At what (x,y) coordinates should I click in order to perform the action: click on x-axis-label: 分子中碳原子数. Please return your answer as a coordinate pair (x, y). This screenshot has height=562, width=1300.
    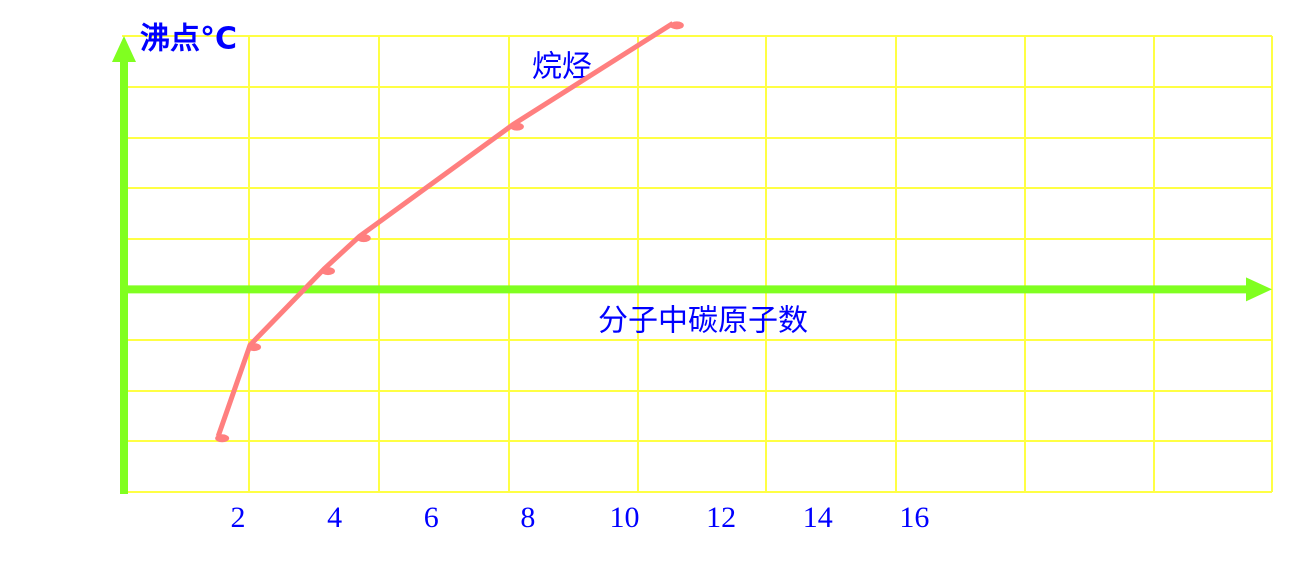
    Looking at the image, I should click on (703, 321).